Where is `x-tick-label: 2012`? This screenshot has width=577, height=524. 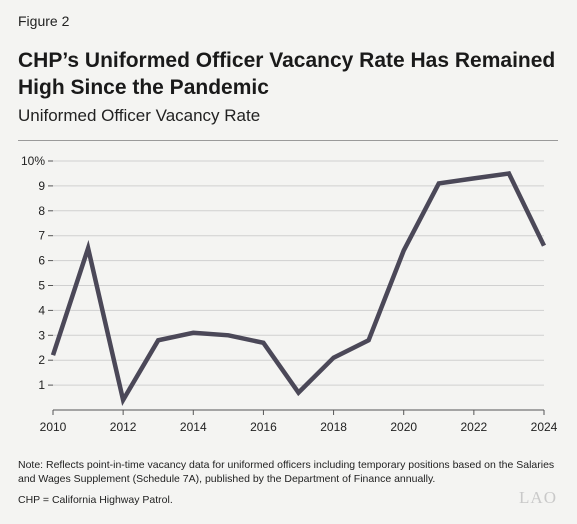 x-tick-label: 2012 is located at coordinates (123, 427).